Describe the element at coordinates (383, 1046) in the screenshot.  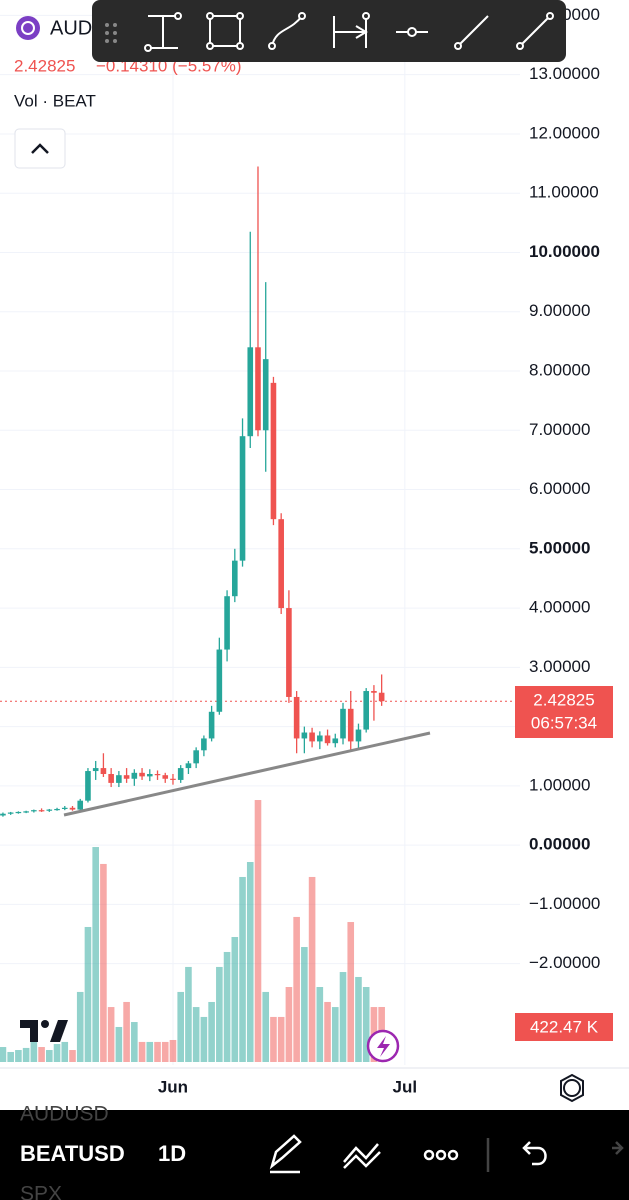
I see `lightning-icon` at that location.